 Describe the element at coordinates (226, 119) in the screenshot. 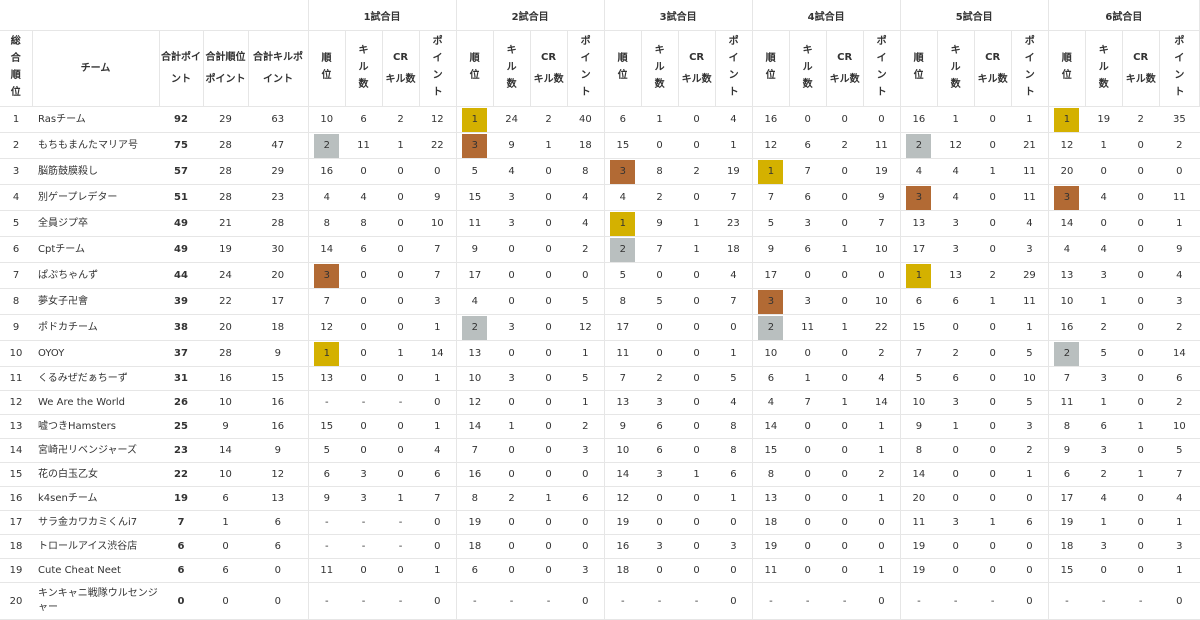

I see `rank-points-cell: 29` at that location.